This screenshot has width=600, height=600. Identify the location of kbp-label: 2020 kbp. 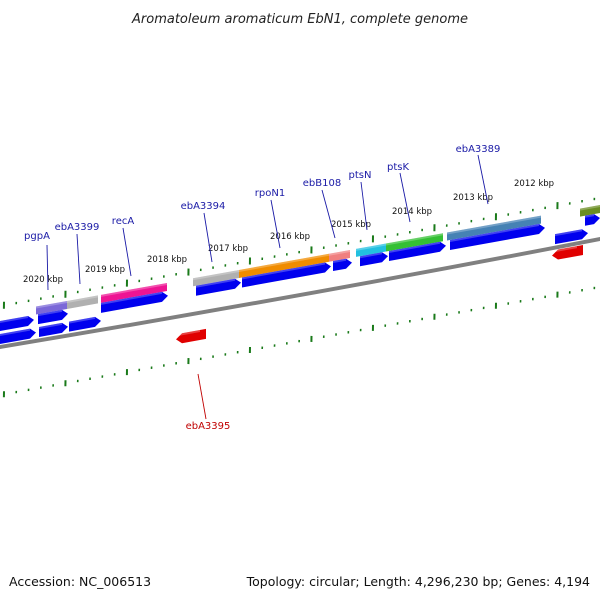
(43, 280).